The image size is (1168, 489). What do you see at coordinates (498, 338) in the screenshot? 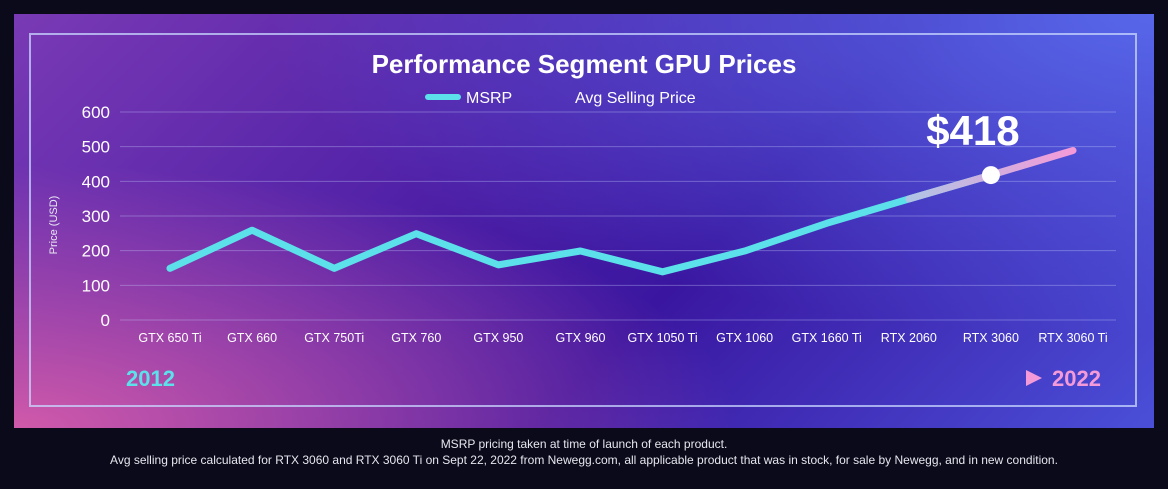
I see `x-tick-4: GTX 950` at bounding box center [498, 338].